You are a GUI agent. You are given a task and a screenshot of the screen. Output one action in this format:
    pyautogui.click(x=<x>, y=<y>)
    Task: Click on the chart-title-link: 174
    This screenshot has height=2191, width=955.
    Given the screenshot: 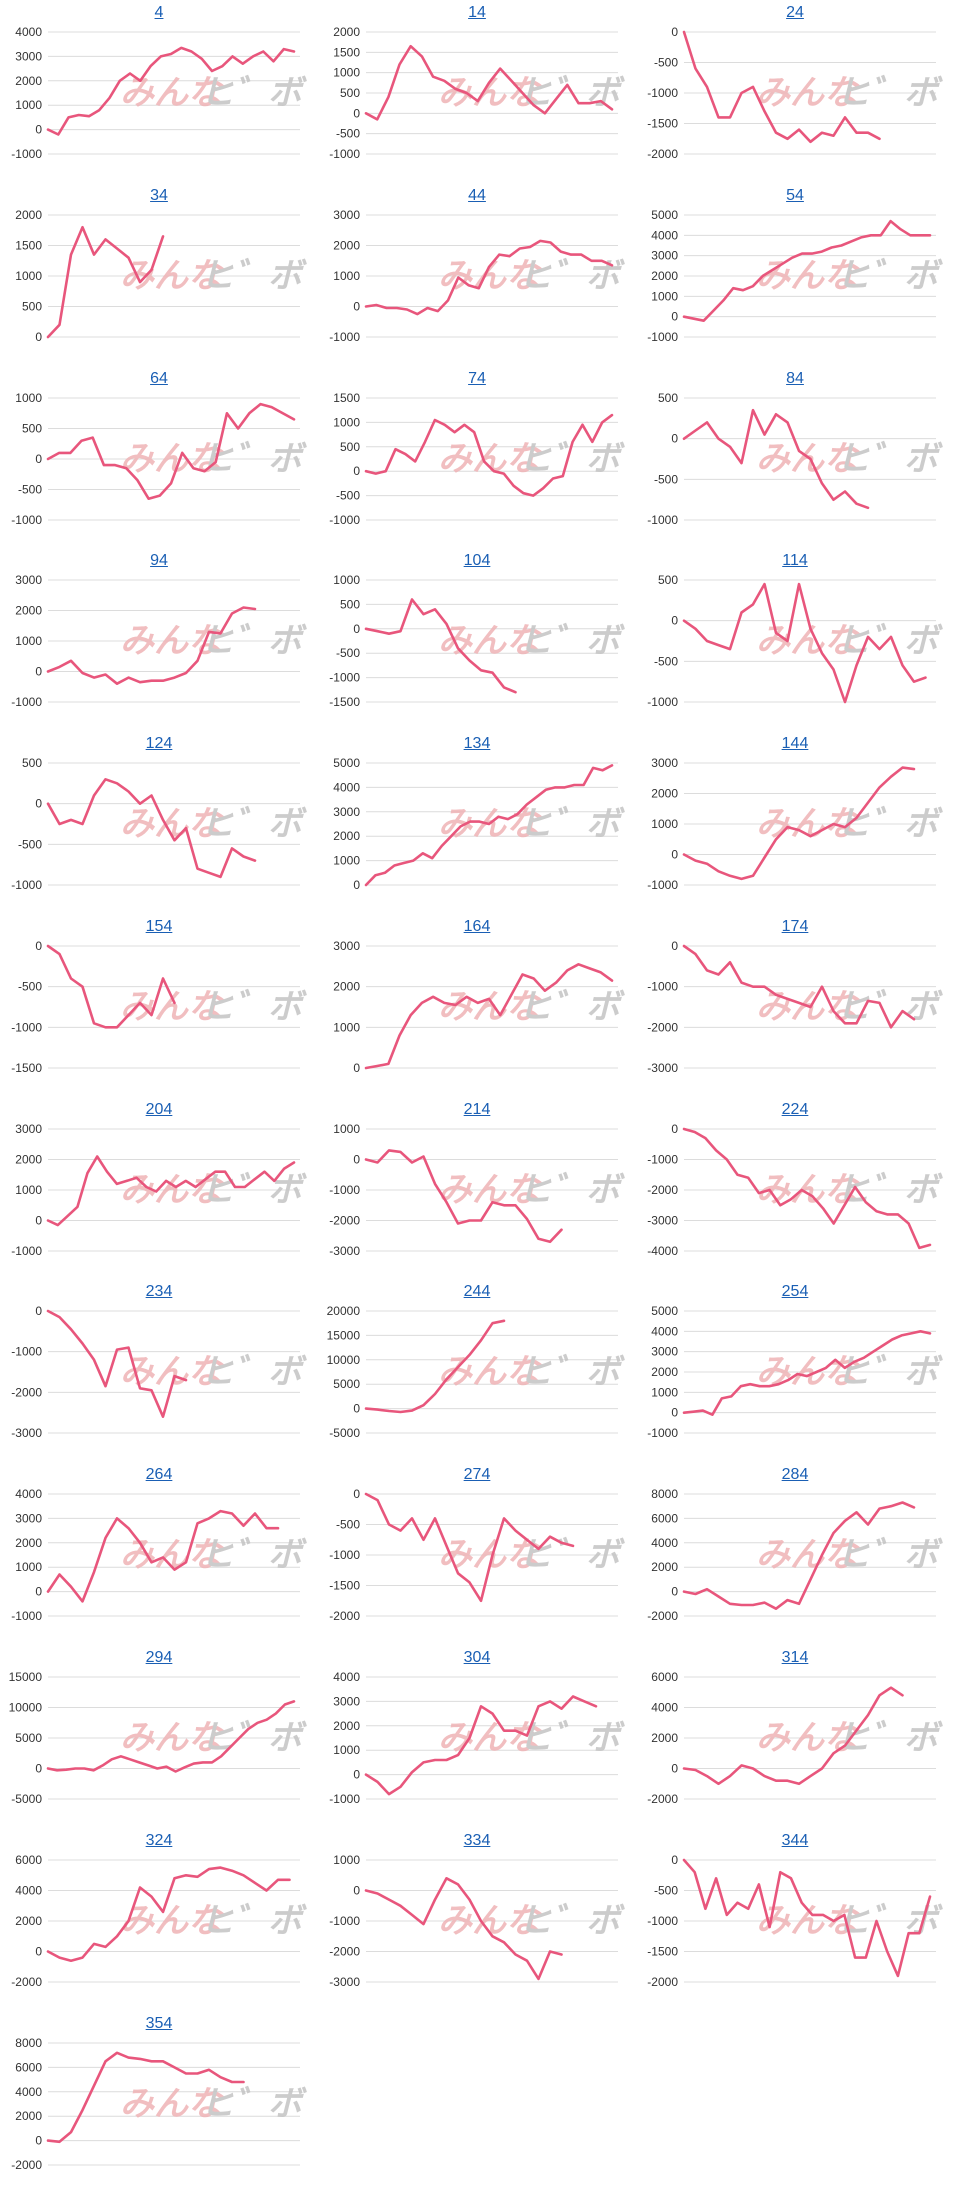 What is the action you would take?
    pyautogui.click(x=795, y=926)
    